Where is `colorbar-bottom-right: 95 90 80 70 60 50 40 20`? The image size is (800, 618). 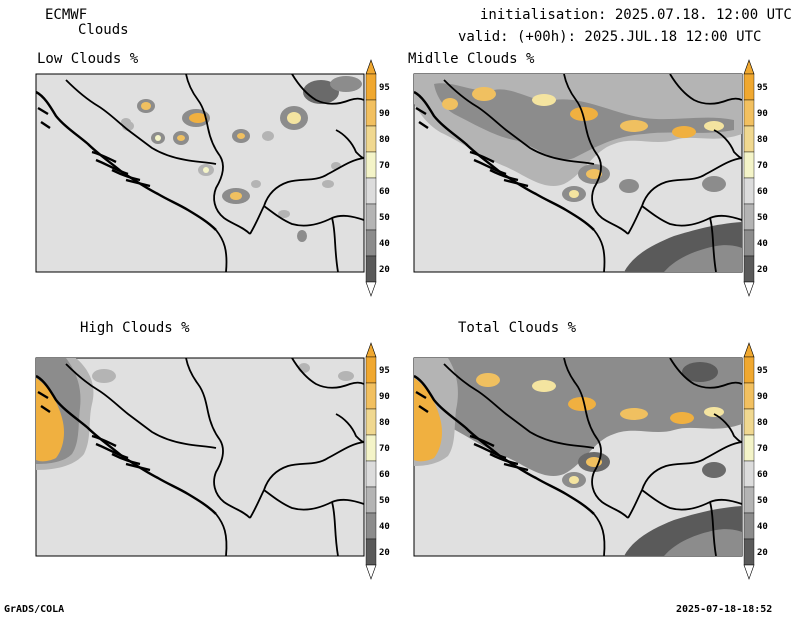 colorbar-bottom-right: 95 90 80 70 60 50 40 20 is located at coordinates (755, 461).